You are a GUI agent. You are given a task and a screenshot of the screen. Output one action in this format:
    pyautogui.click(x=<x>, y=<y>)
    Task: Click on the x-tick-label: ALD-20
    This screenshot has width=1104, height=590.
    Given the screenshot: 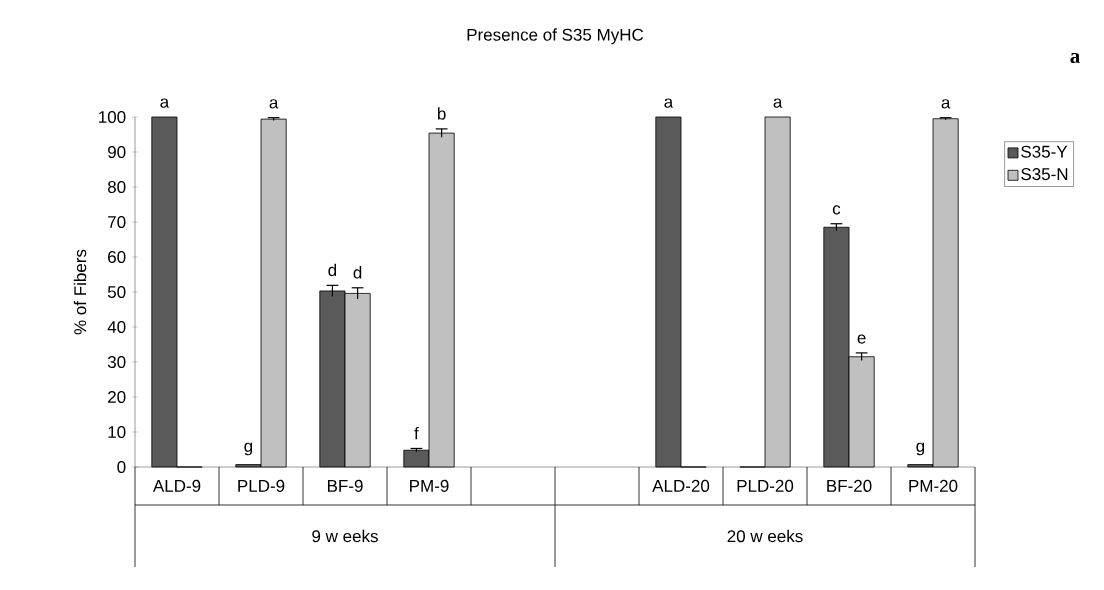 What is the action you would take?
    pyautogui.click(x=681, y=485)
    